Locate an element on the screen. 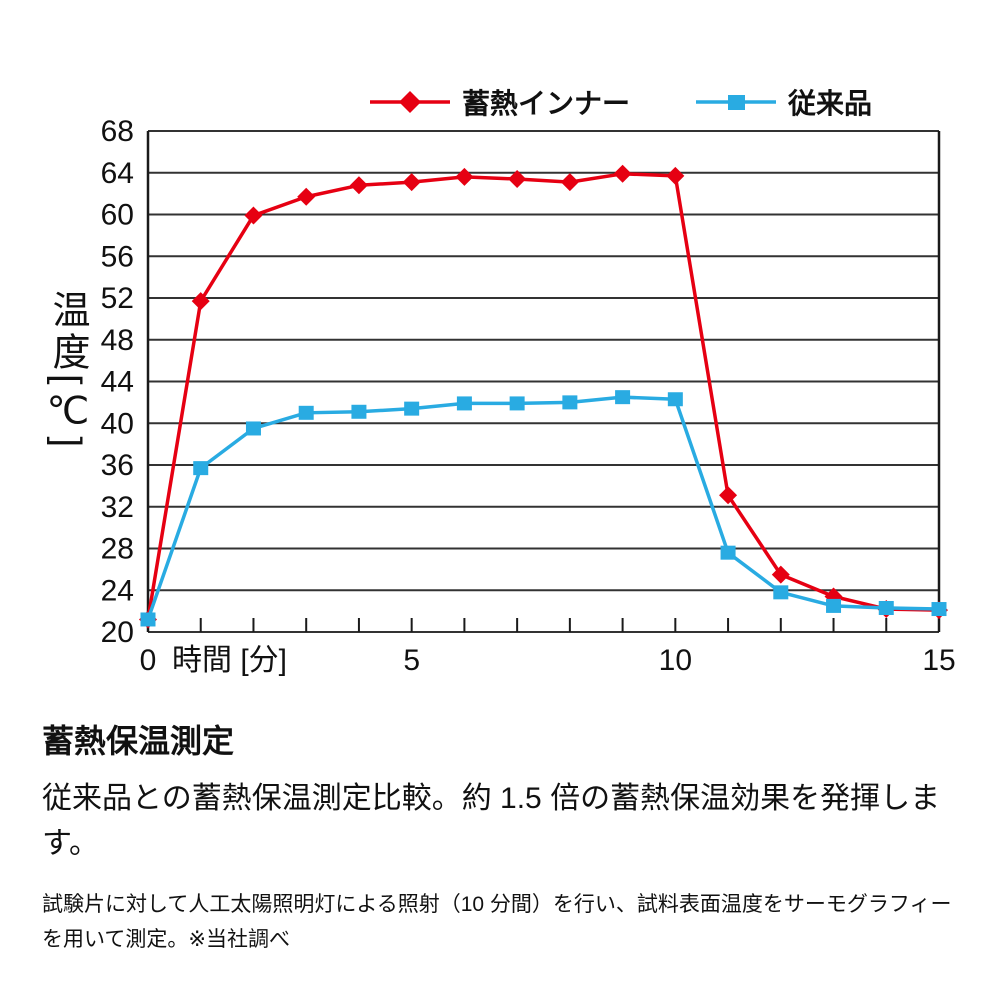  legend-label-conventional: 従来品 is located at coordinates (830, 103).